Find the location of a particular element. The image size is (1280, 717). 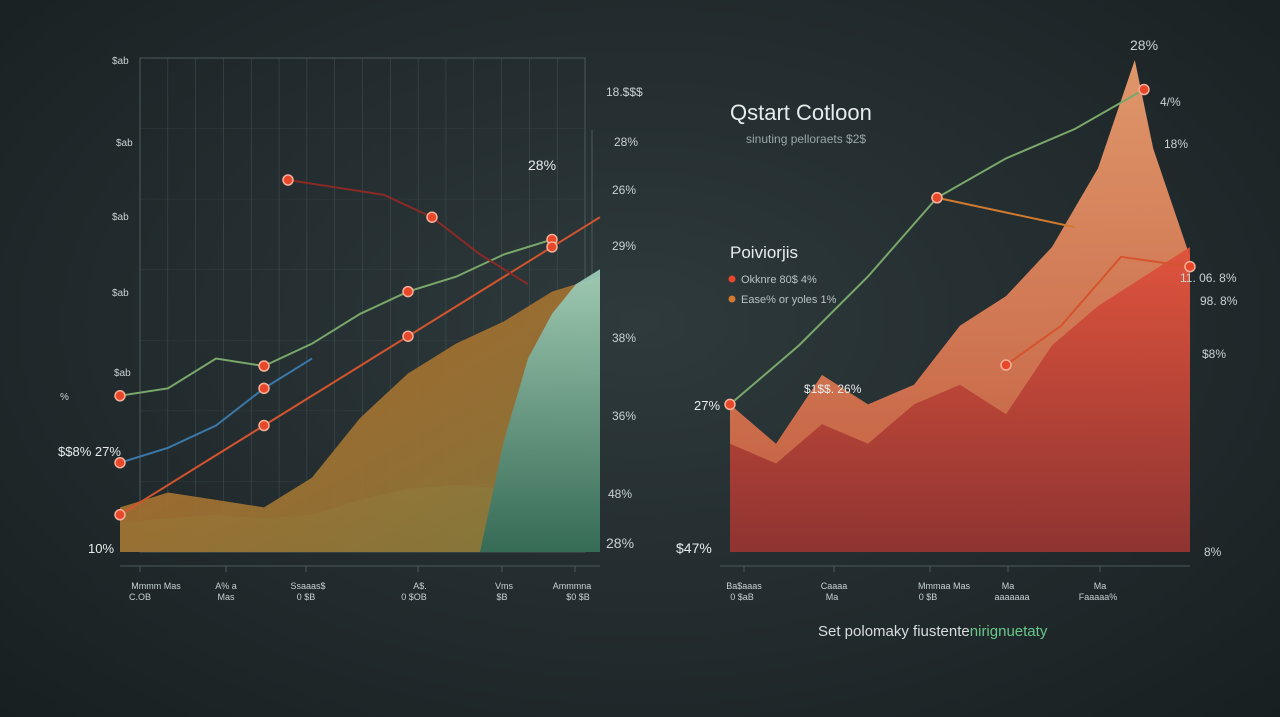

right-x-tick: Faaaaa% is located at coordinates (1098, 597).